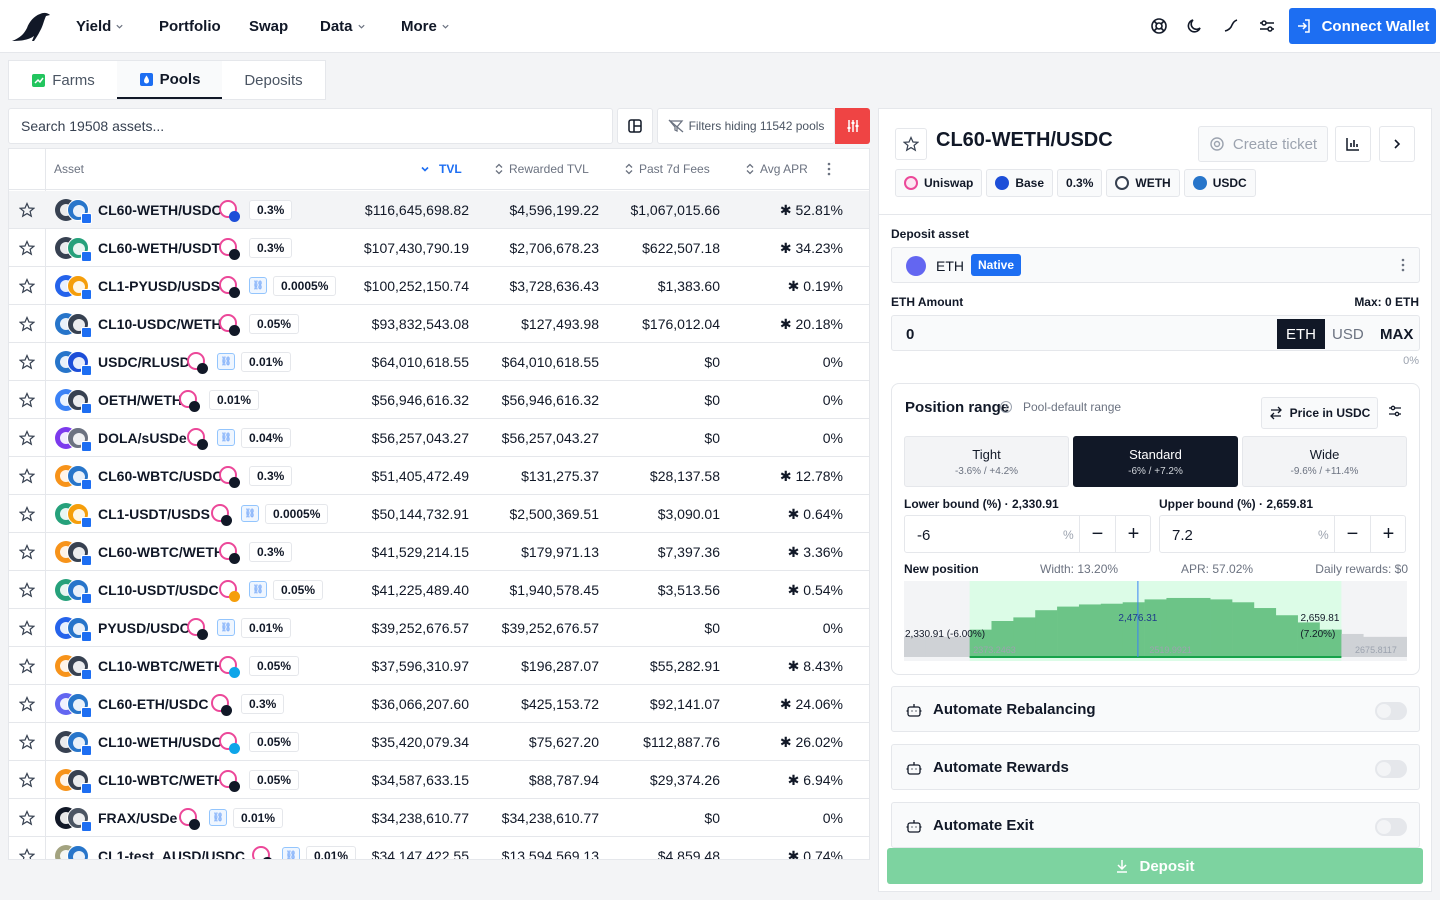  I want to click on tag-protocol: Uniswap, so click(939, 183).